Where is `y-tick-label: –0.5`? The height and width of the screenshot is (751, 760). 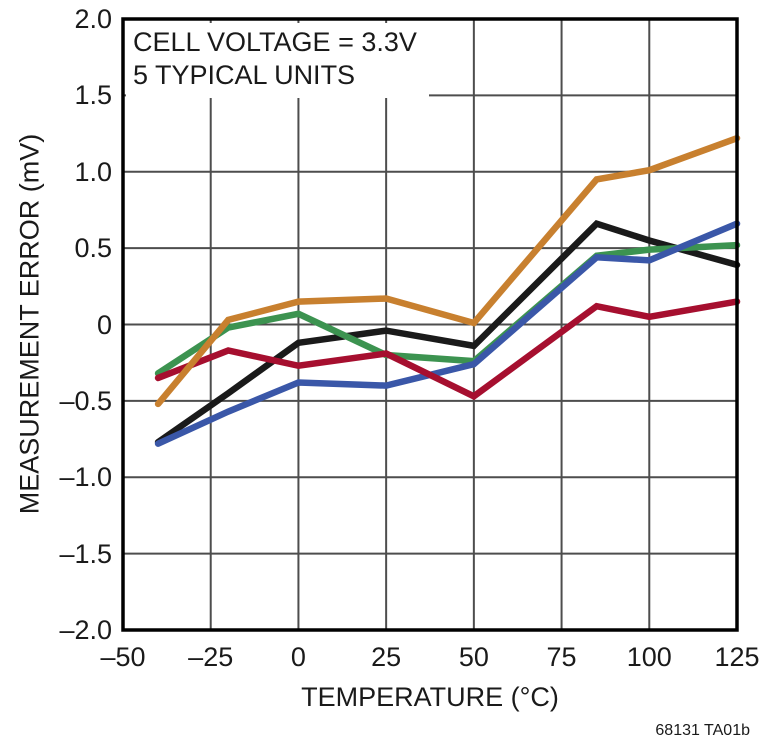 y-tick-label: –0.5 is located at coordinates (85, 400).